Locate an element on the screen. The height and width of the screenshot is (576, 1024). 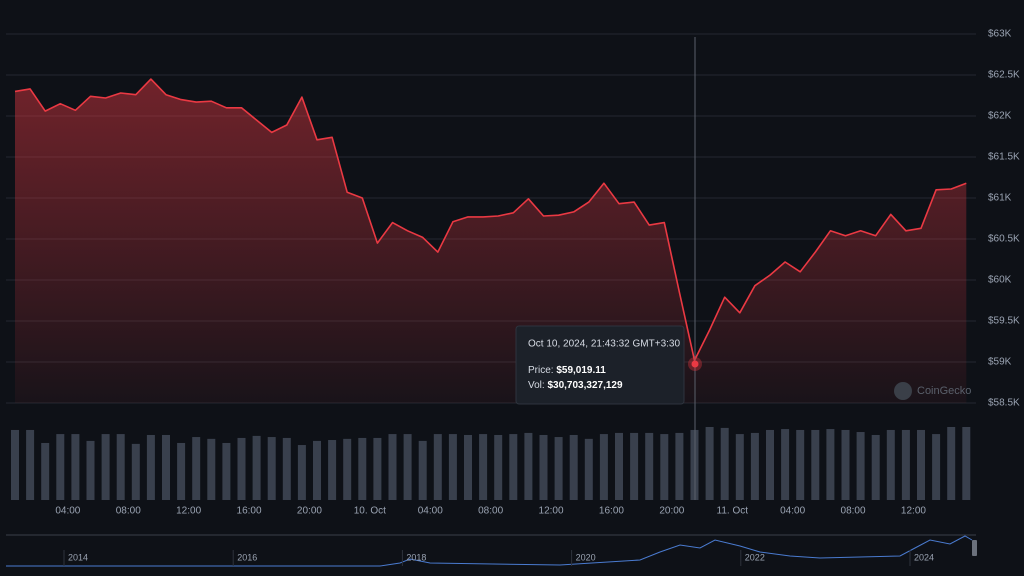
navigator-label: 2018 is located at coordinates (416, 557).